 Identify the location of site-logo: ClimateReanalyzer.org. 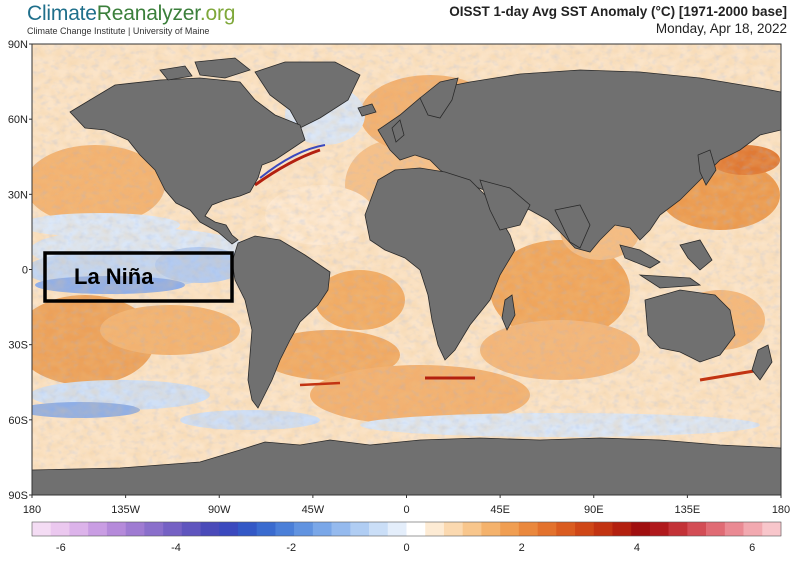
(131, 14).